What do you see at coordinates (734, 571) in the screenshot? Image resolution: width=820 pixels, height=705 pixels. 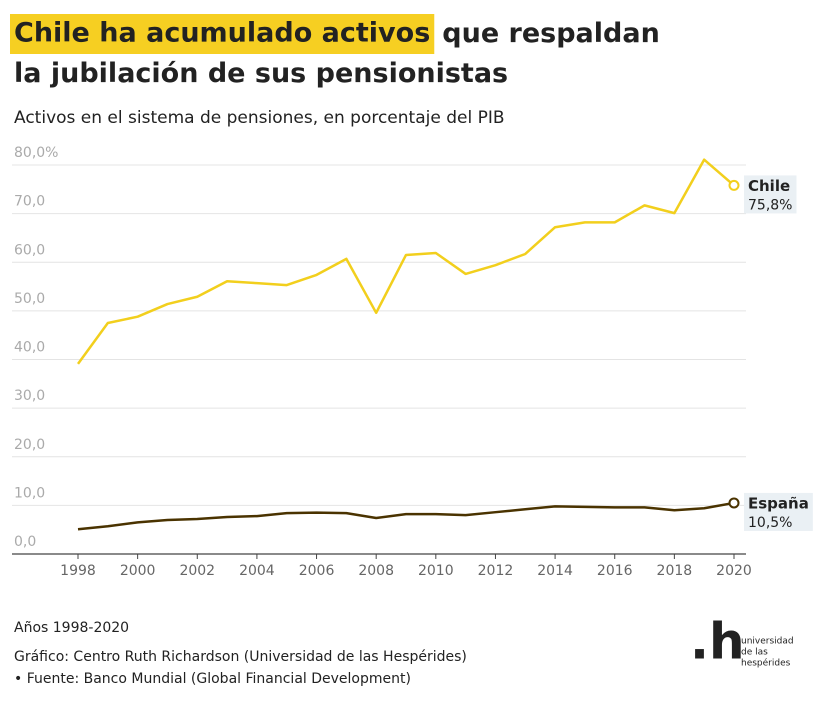 I see `x-tick-label: 2020` at bounding box center [734, 571].